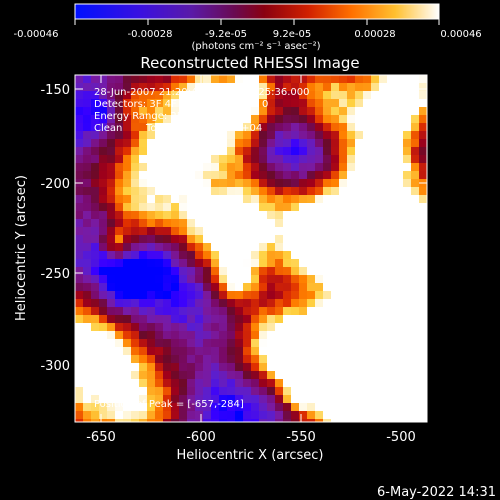  What do you see at coordinates (460, 34) in the screenshot?
I see `colorbar-tick-label: 0.00046` at bounding box center [460, 34].